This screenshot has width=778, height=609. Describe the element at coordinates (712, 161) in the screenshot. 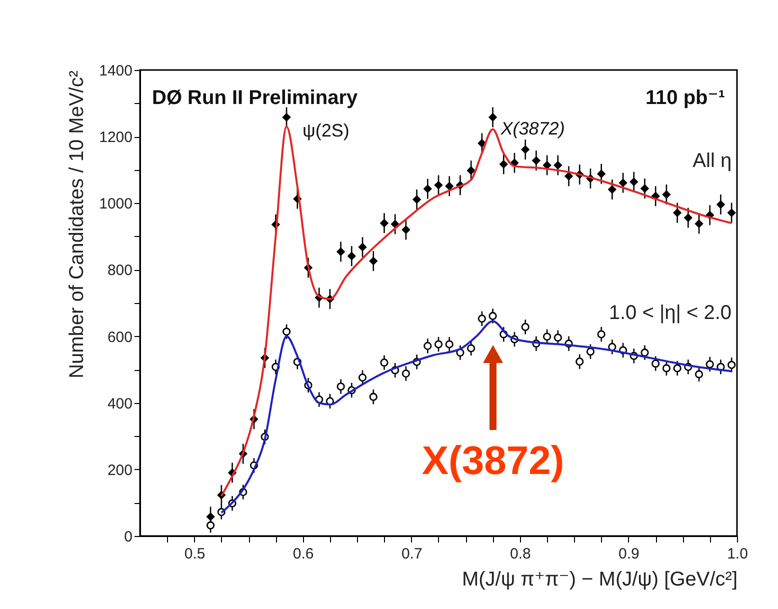

I see `series-label: All η` at that location.